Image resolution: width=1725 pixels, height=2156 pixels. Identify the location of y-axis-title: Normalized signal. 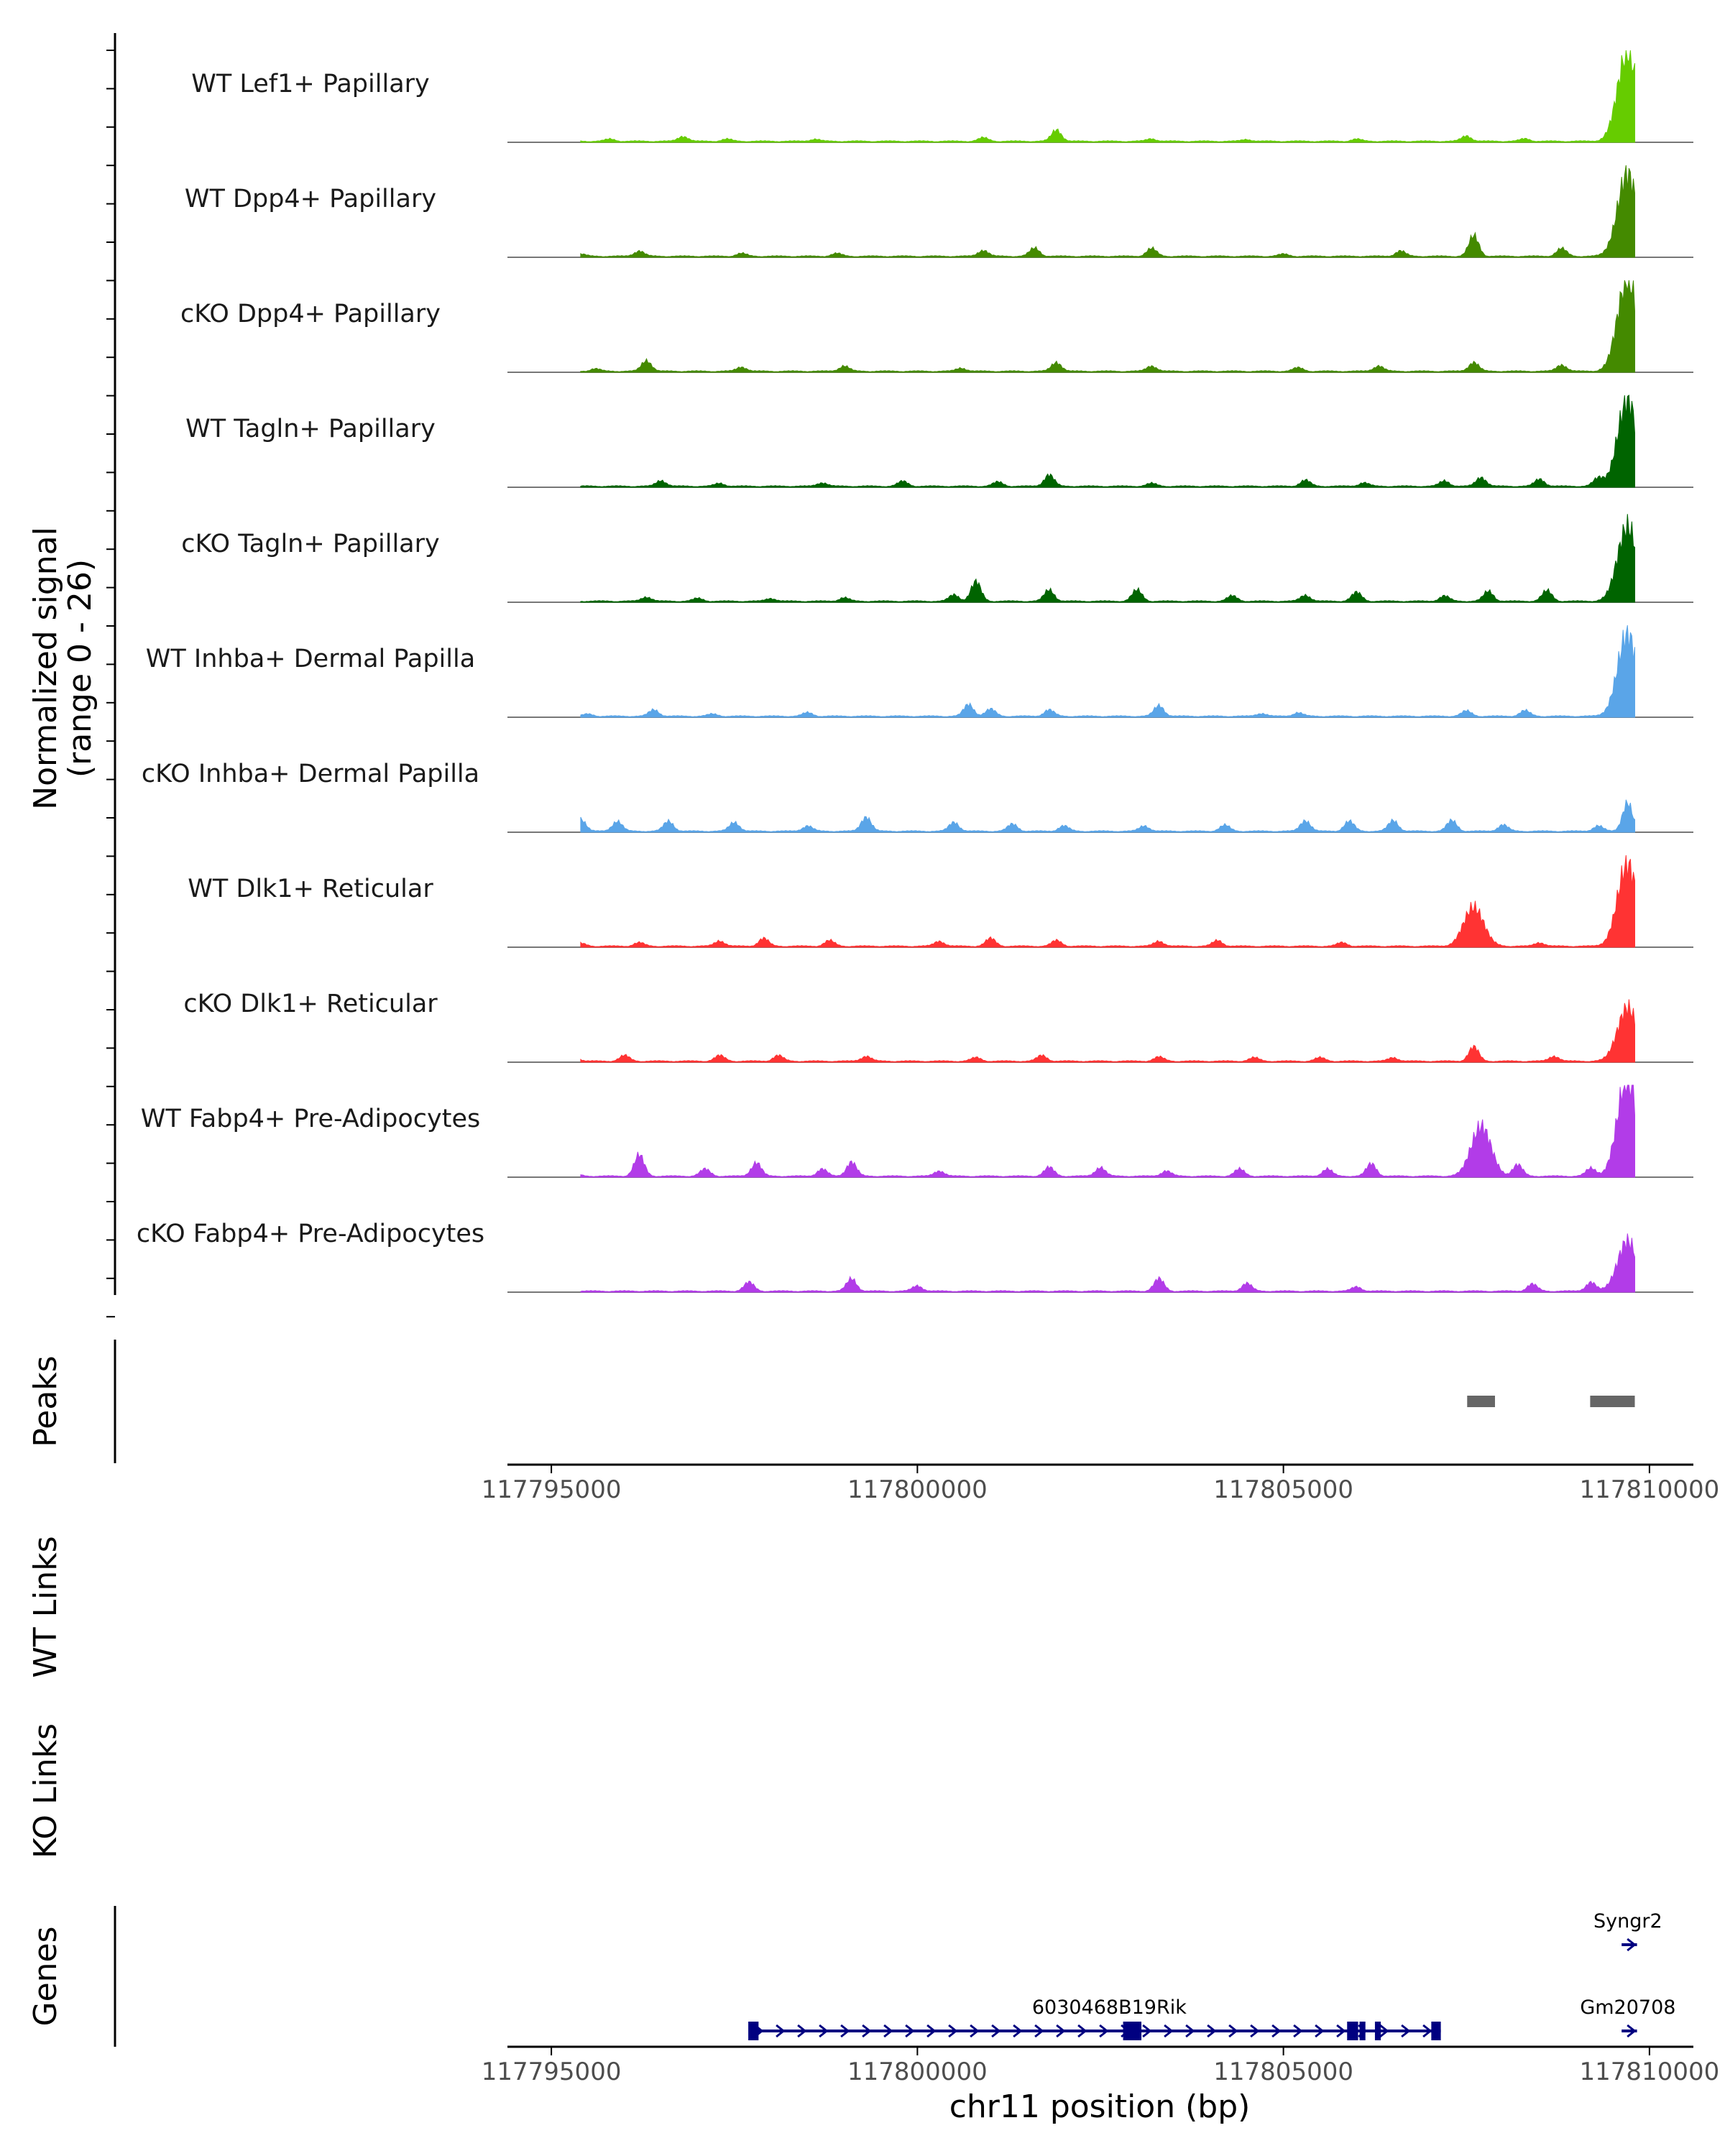
(45, 668).